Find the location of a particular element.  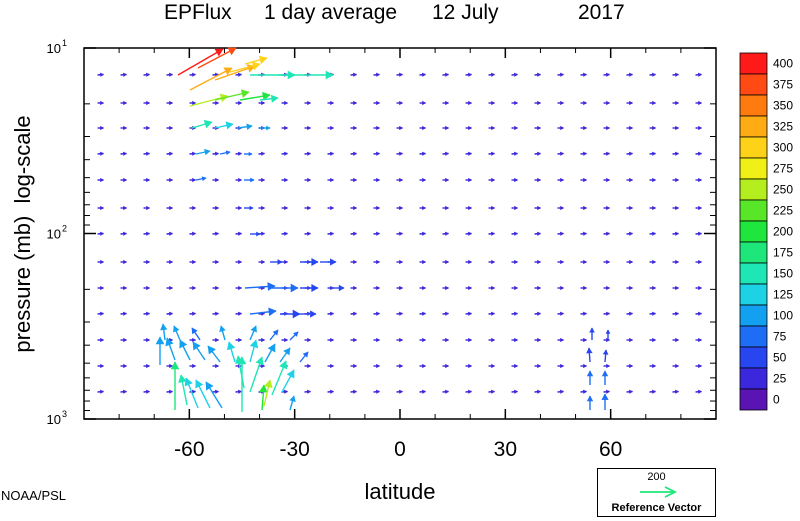

colorbar-label: 75 is located at coordinates (780, 337).